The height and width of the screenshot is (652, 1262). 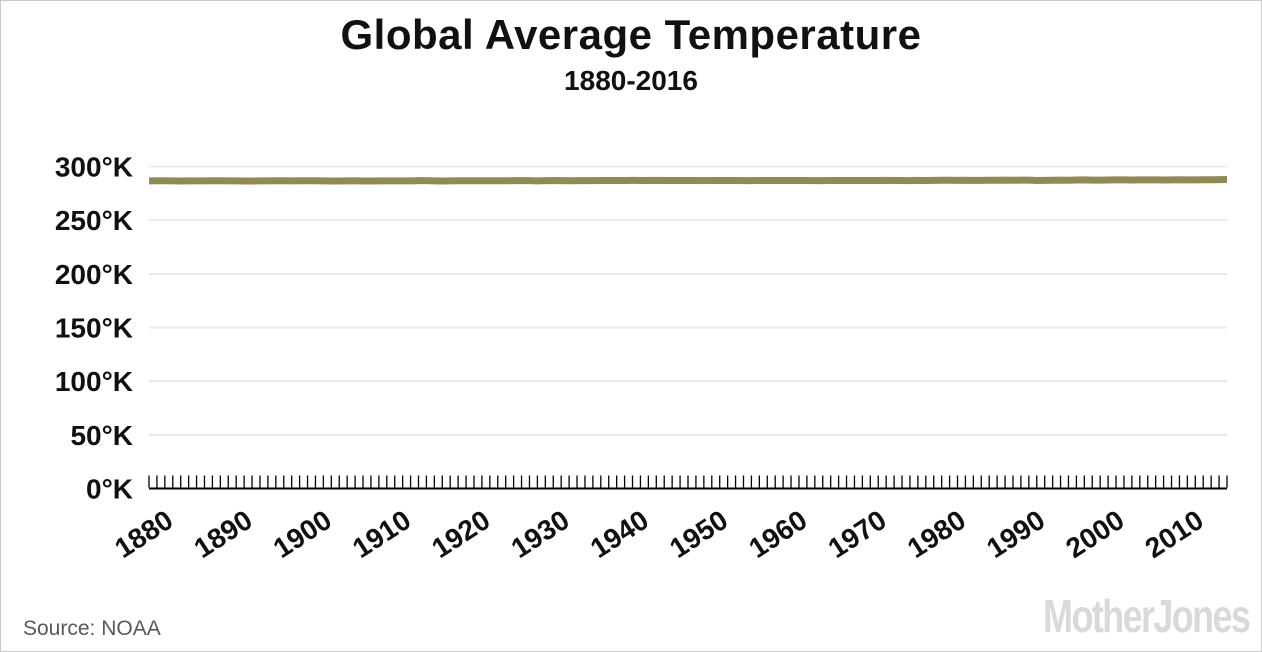 I want to click on x-tick-label: 1890, so click(x=223, y=534).